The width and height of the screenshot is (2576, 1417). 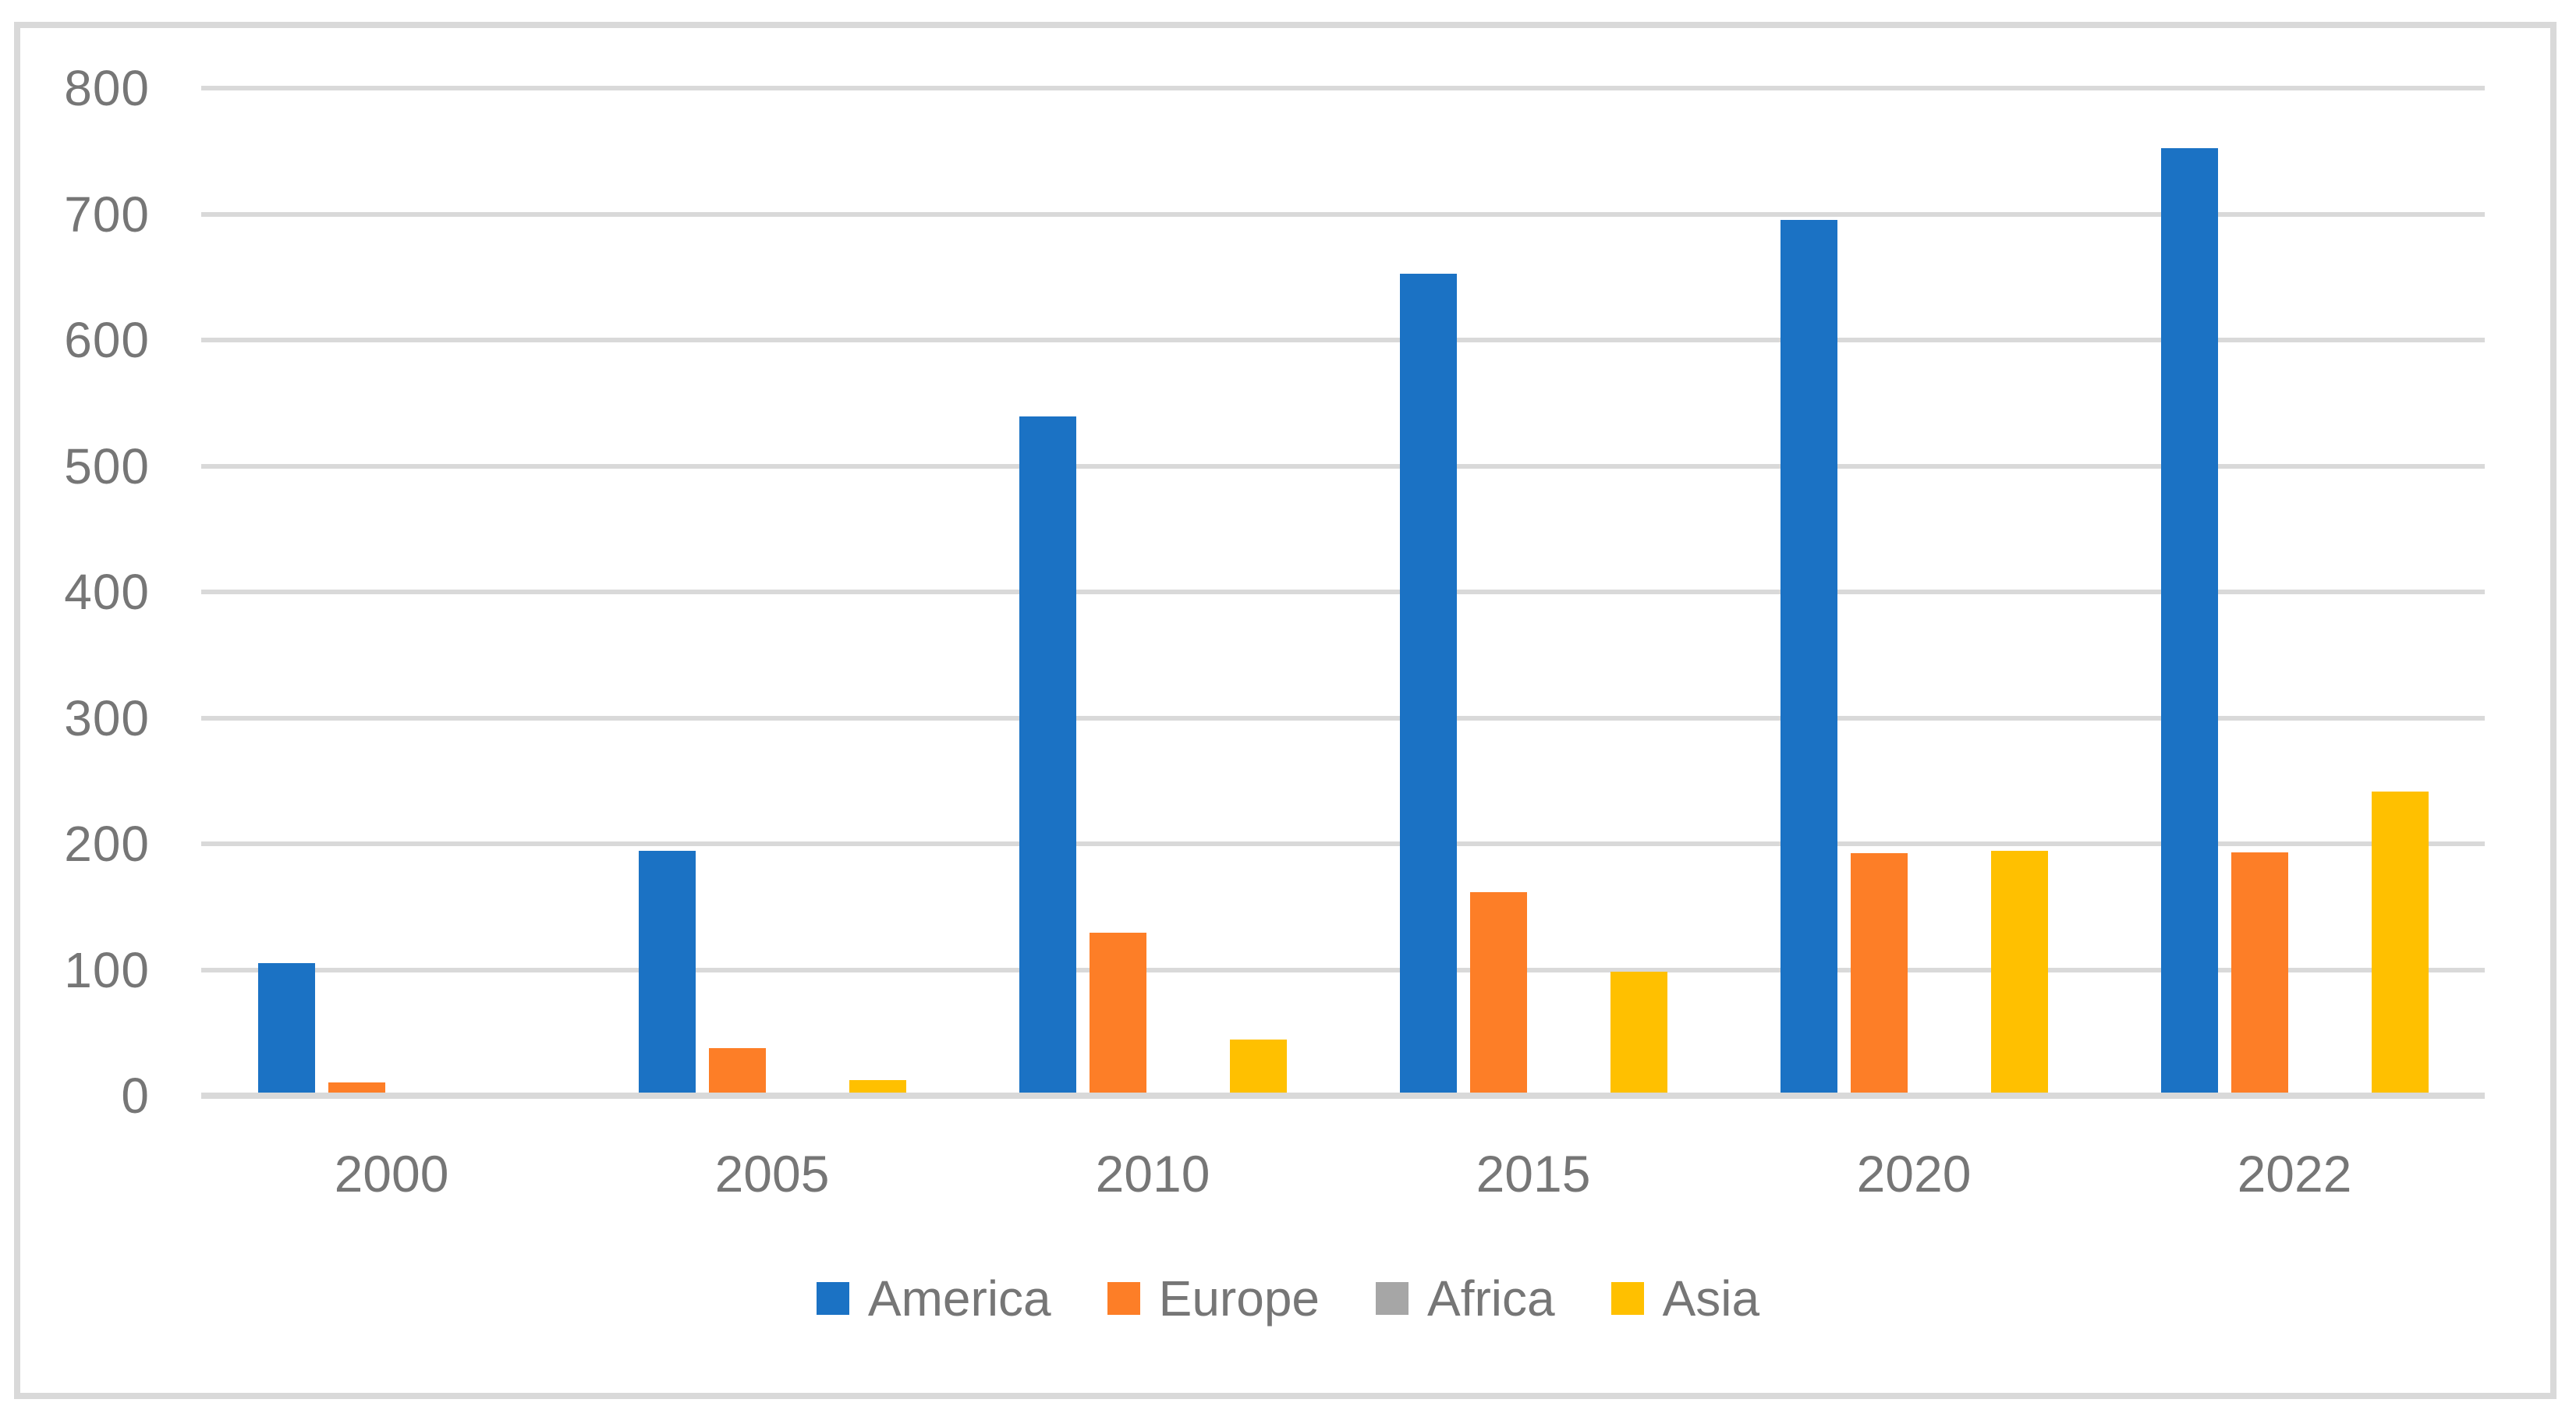 I want to click on bar-europe-2015, so click(x=1498, y=993).